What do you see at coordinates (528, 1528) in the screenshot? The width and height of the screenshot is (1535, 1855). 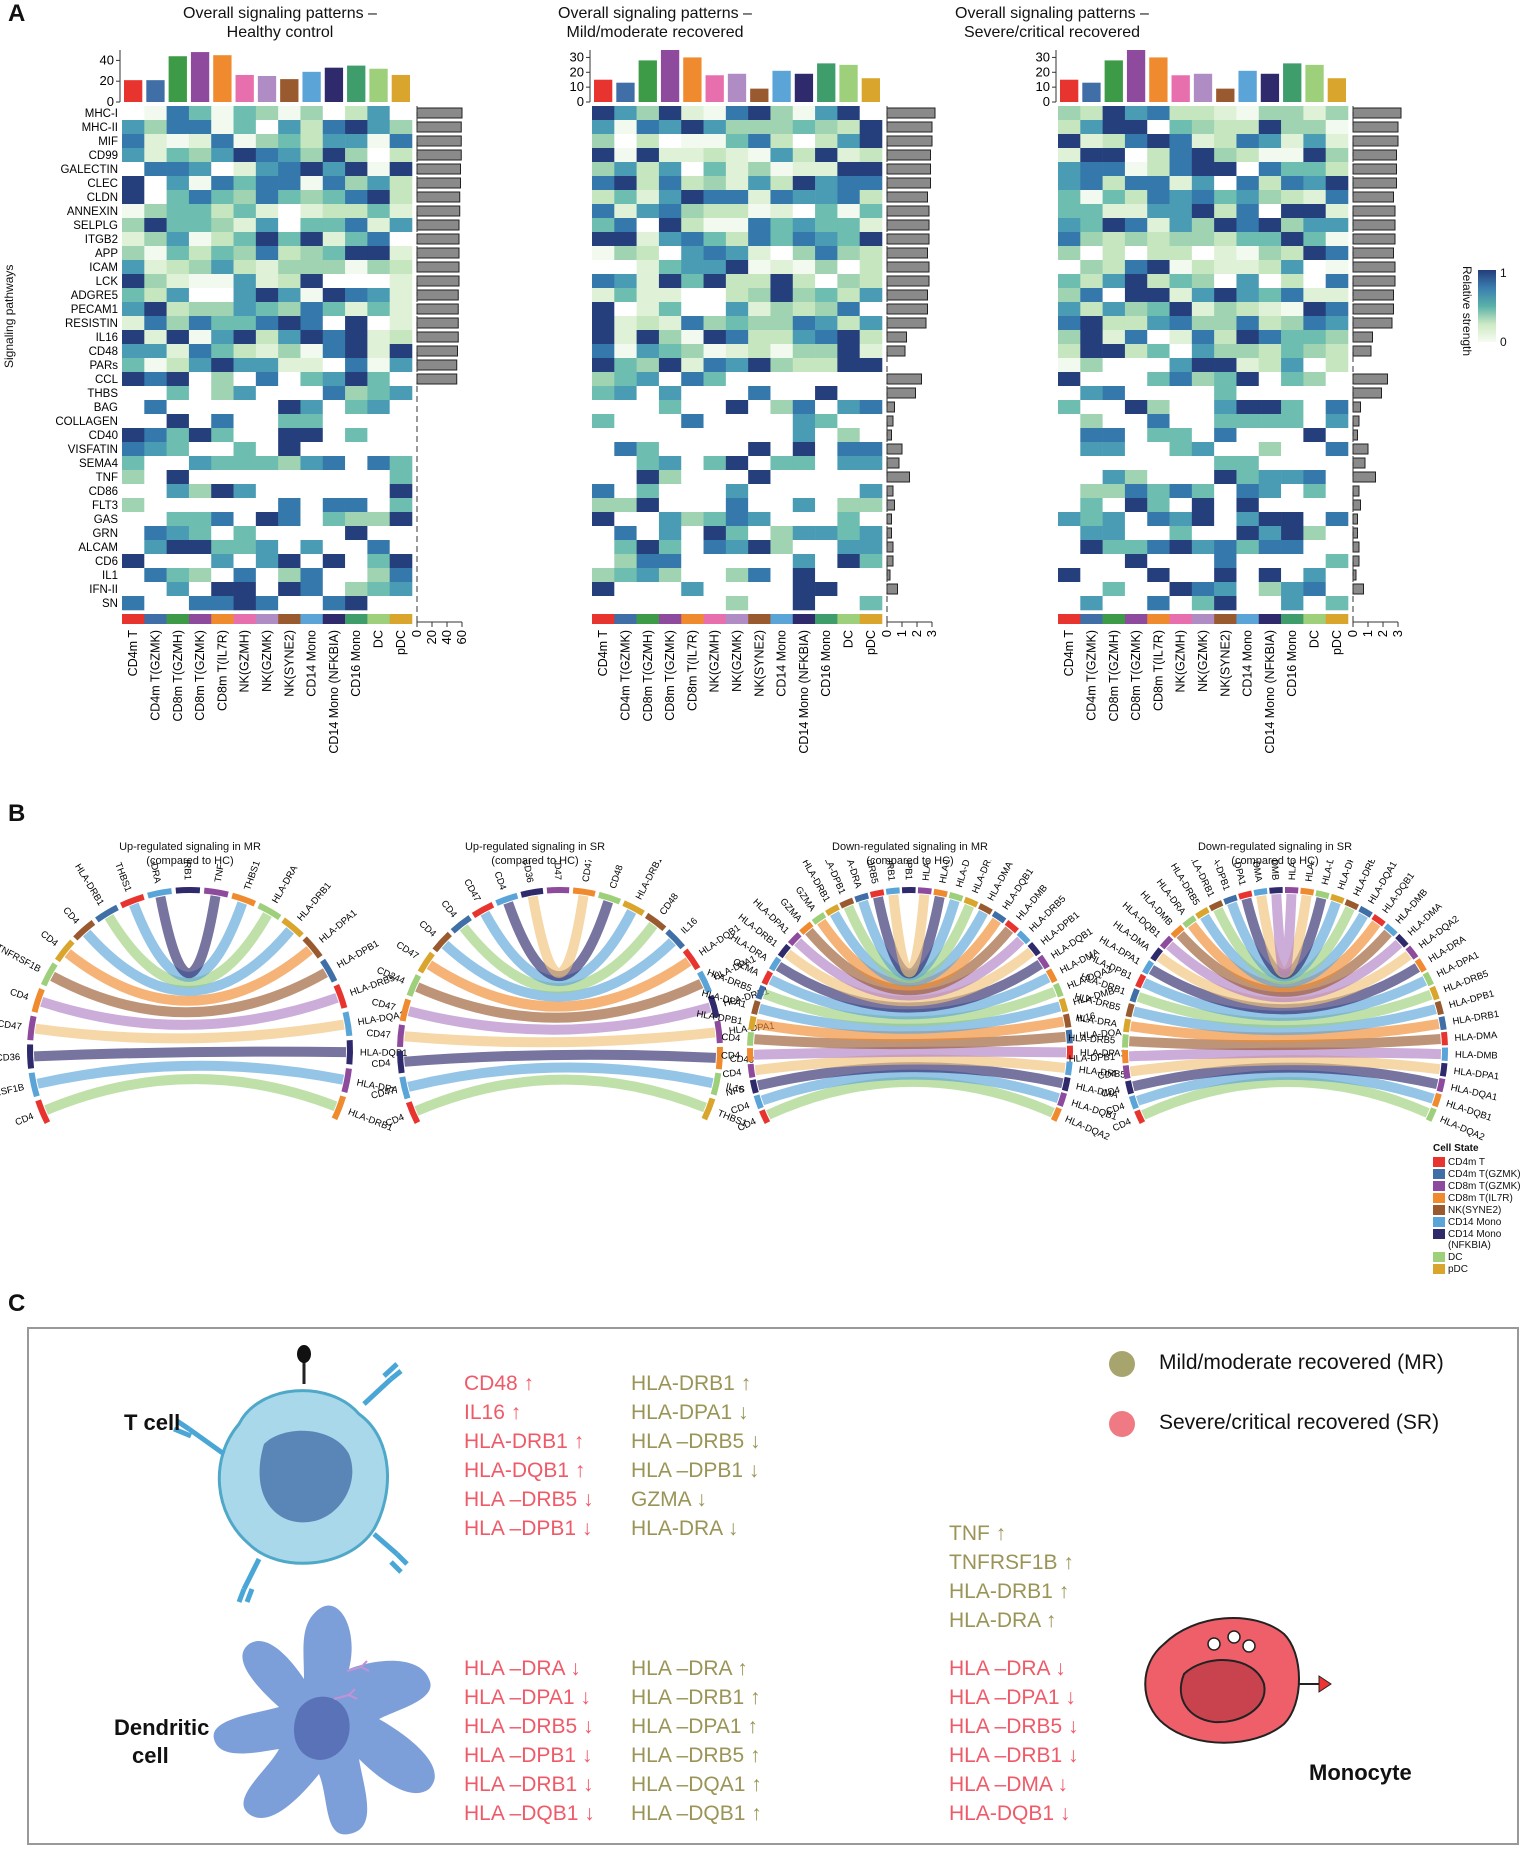 I see `gene-item: HLA –DPB1 ↓` at bounding box center [528, 1528].